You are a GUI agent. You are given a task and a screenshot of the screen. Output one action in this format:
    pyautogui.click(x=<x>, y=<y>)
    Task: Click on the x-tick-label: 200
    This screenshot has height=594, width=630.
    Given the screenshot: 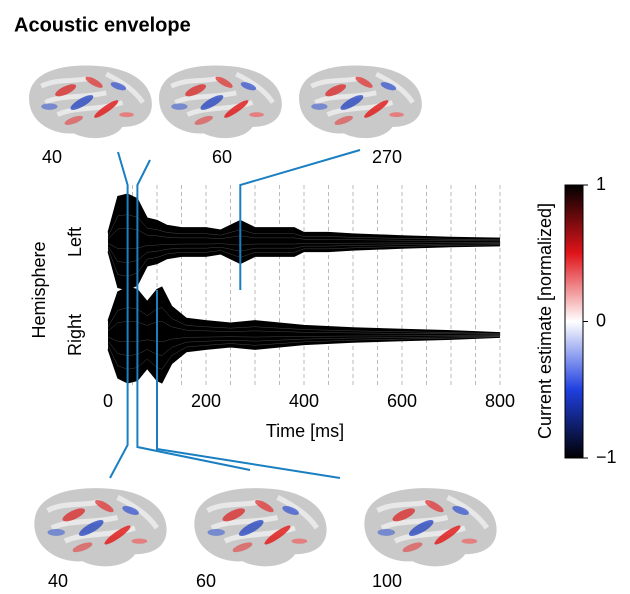 What is the action you would take?
    pyautogui.click(x=206, y=401)
    